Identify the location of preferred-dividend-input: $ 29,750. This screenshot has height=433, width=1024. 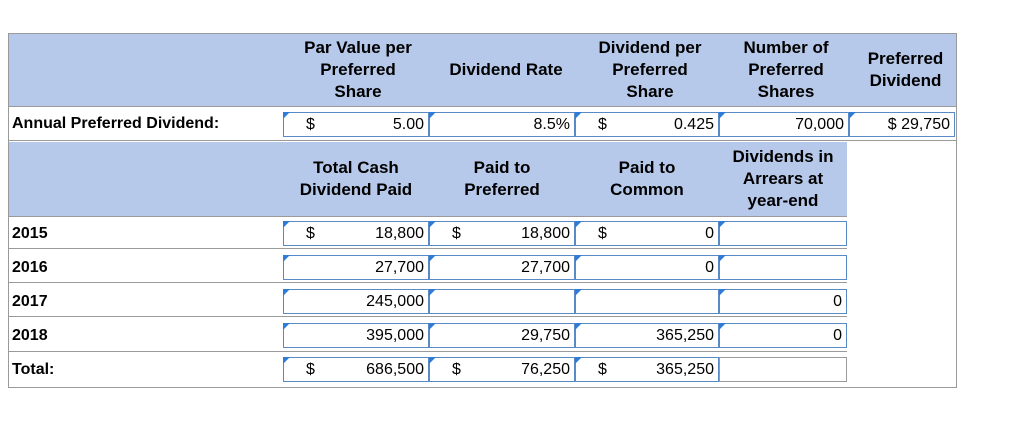
(902, 124).